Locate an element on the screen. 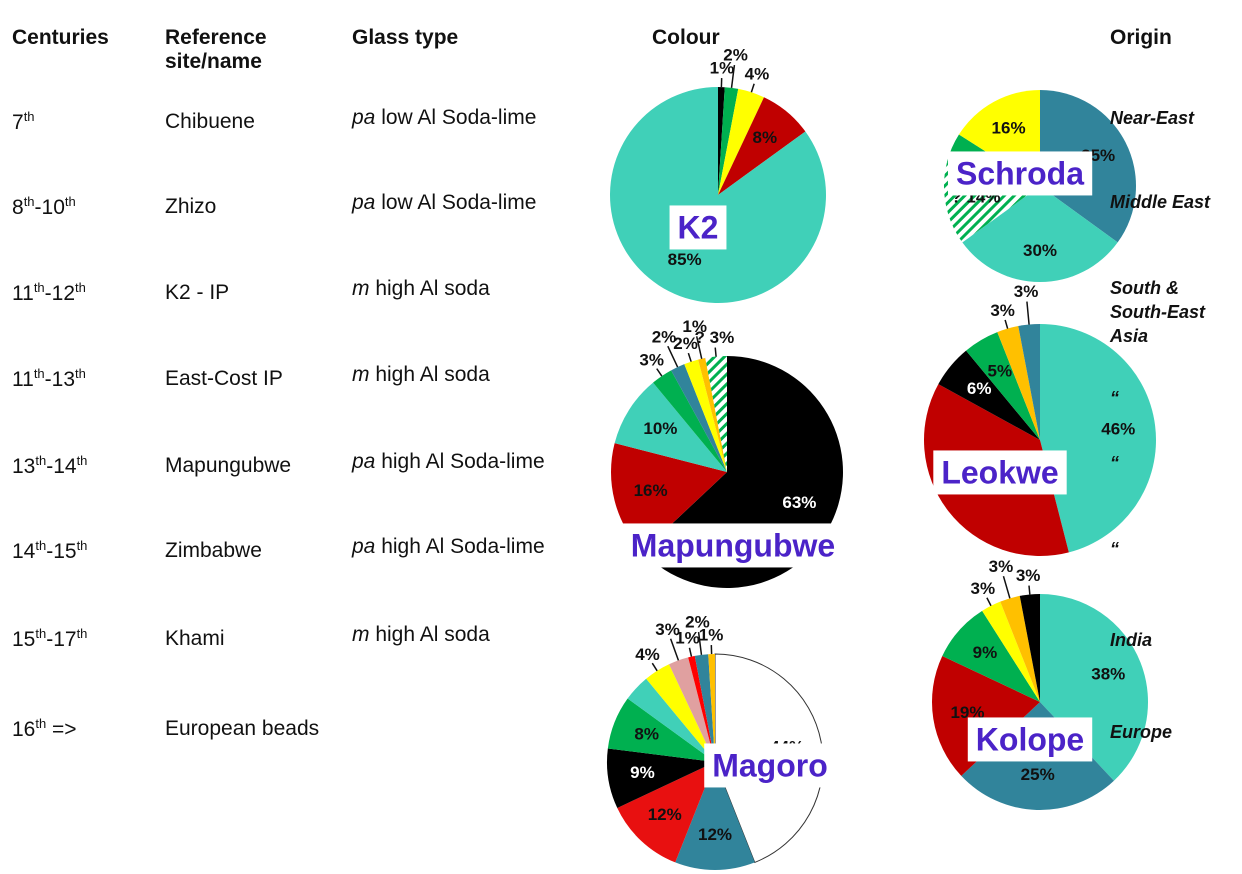 This screenshot has height=874, width=1242. century-text: => is located at coordinates (61, 729).